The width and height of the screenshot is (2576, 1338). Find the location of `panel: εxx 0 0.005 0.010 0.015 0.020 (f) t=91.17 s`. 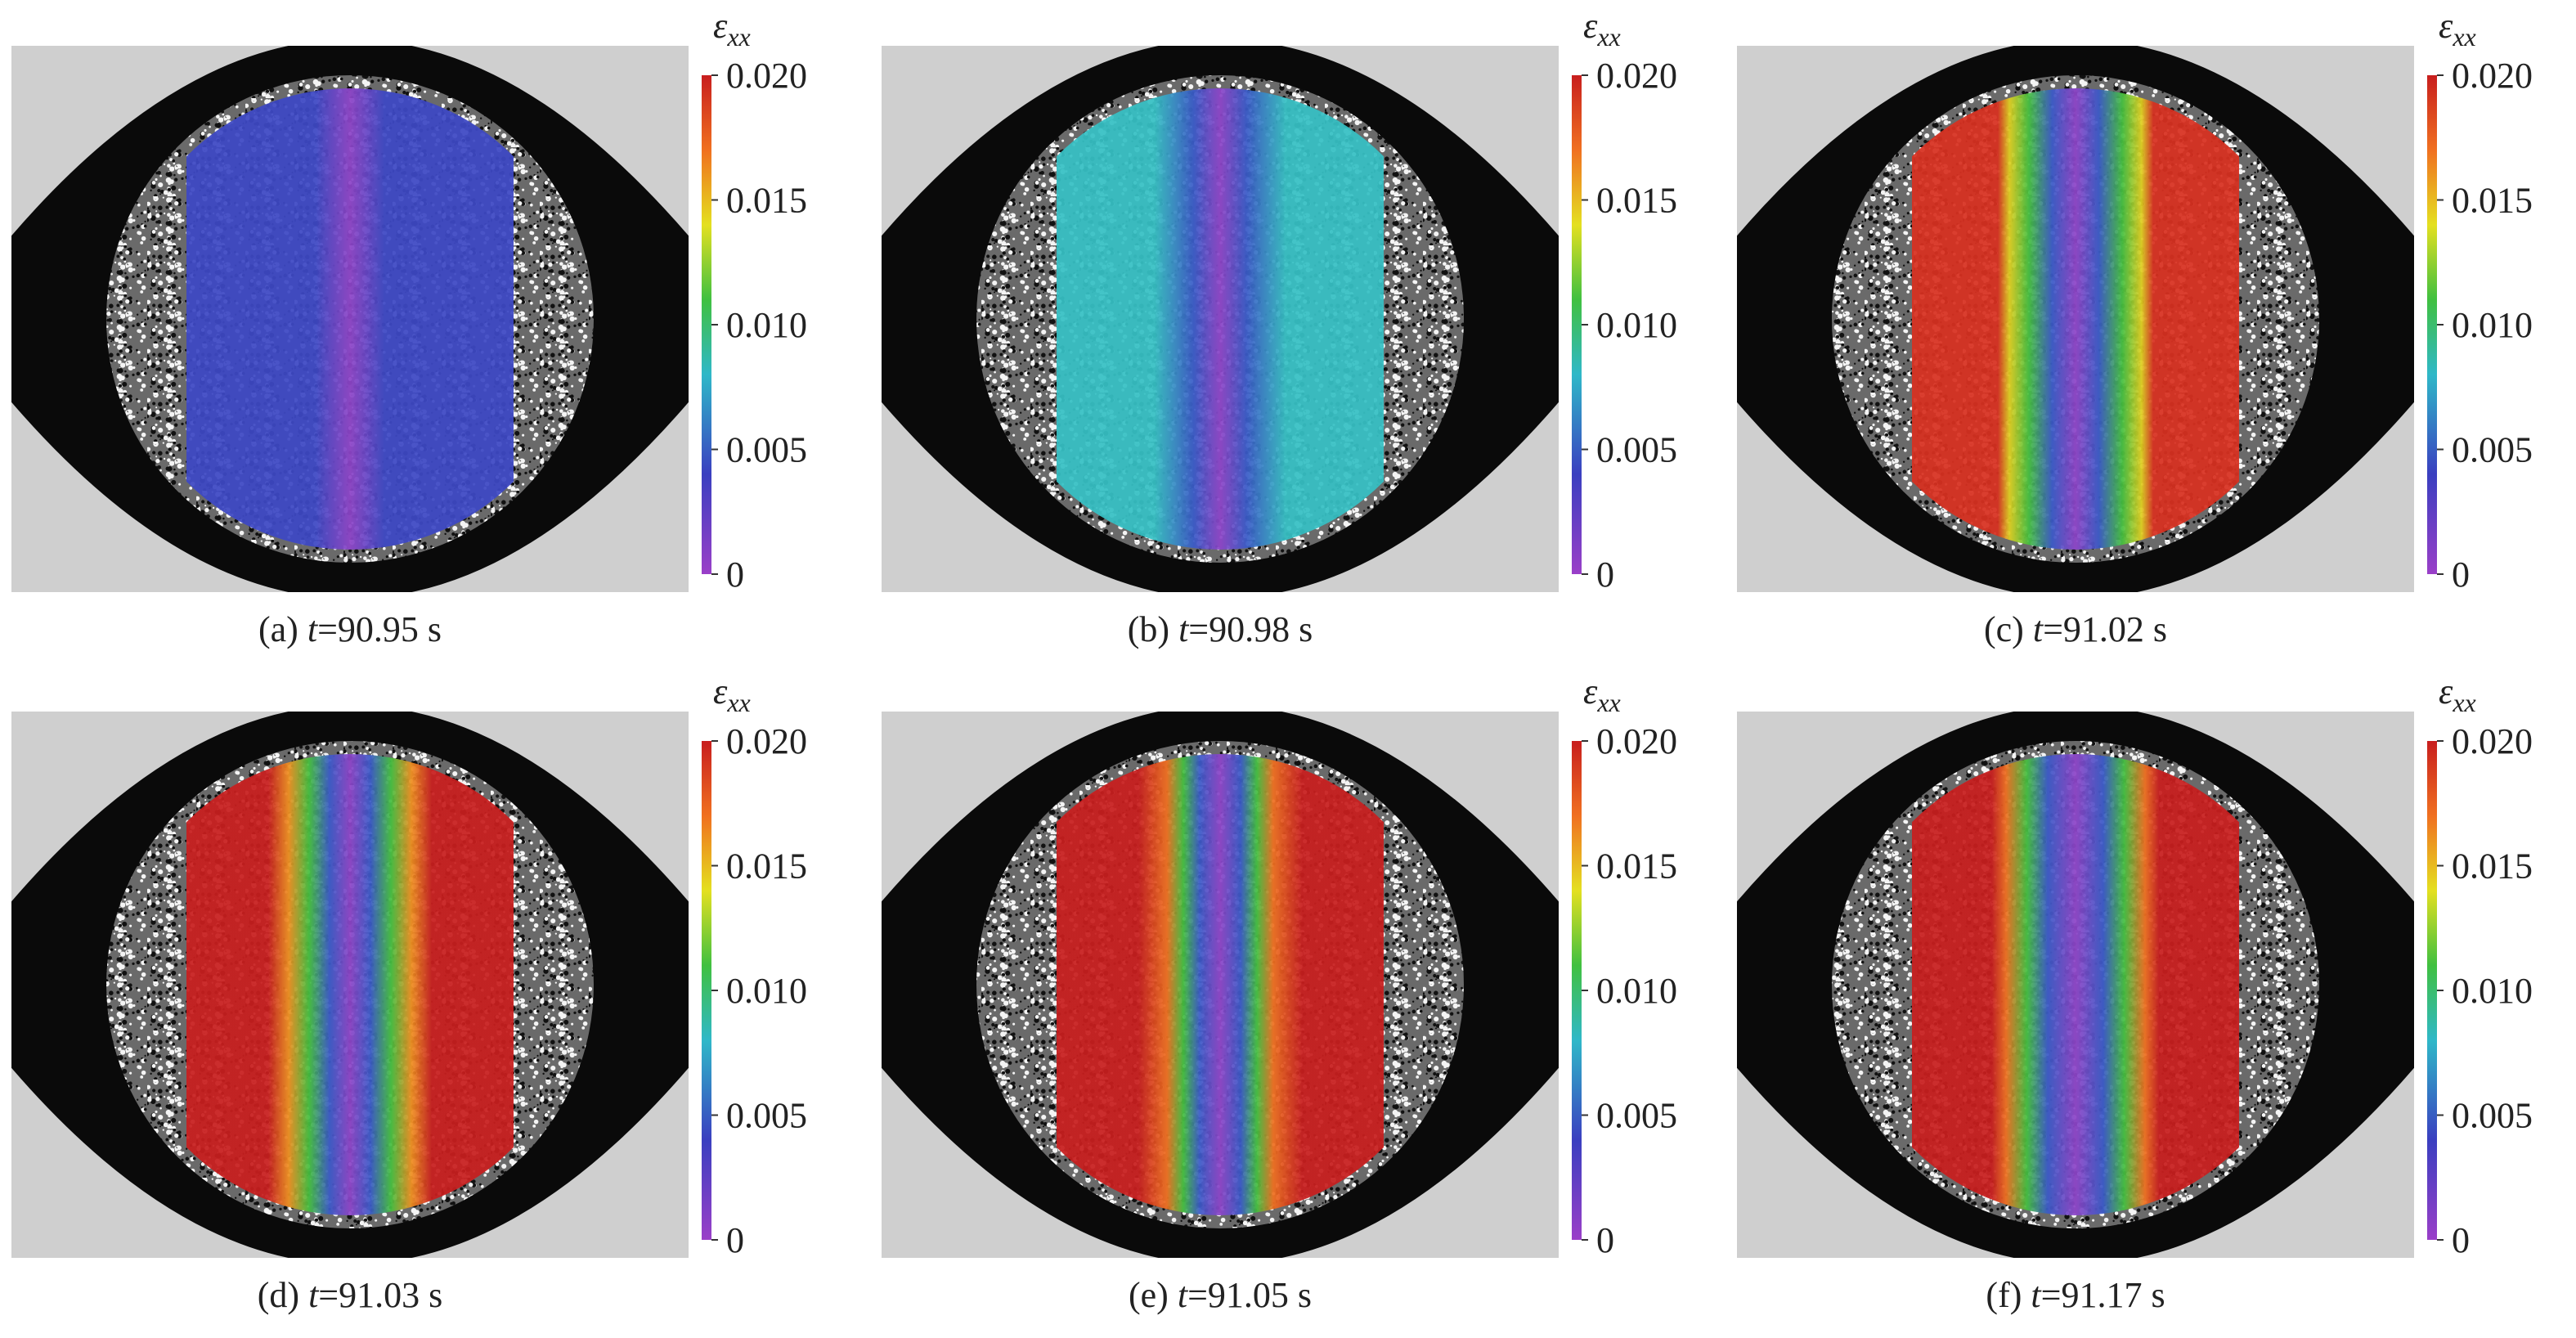

panel: εxx 0 0.005 0.010 0.015 0.020 (f) t=91.17 s is located at coordinates (2135, 993).